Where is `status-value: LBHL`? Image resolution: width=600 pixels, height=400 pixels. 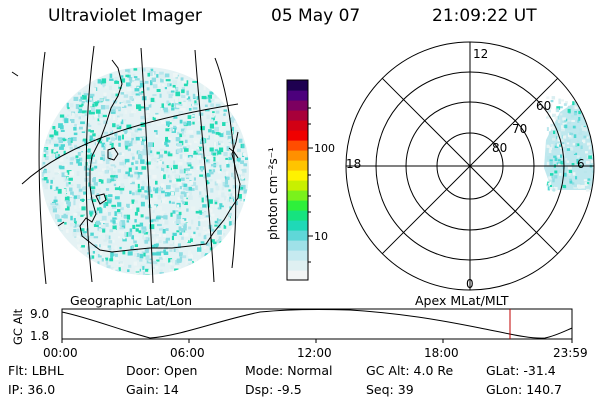 status-value: LBHL is located at coordinates (47, 370).